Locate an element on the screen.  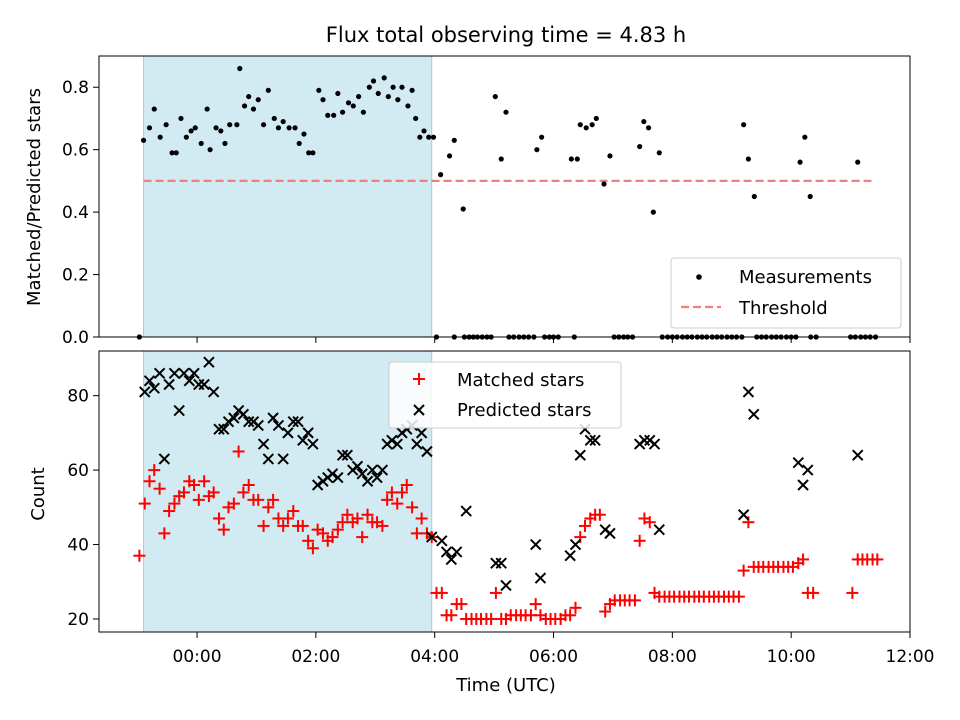
y-tick-label: 0.0 is located at coordinates (75, 338).